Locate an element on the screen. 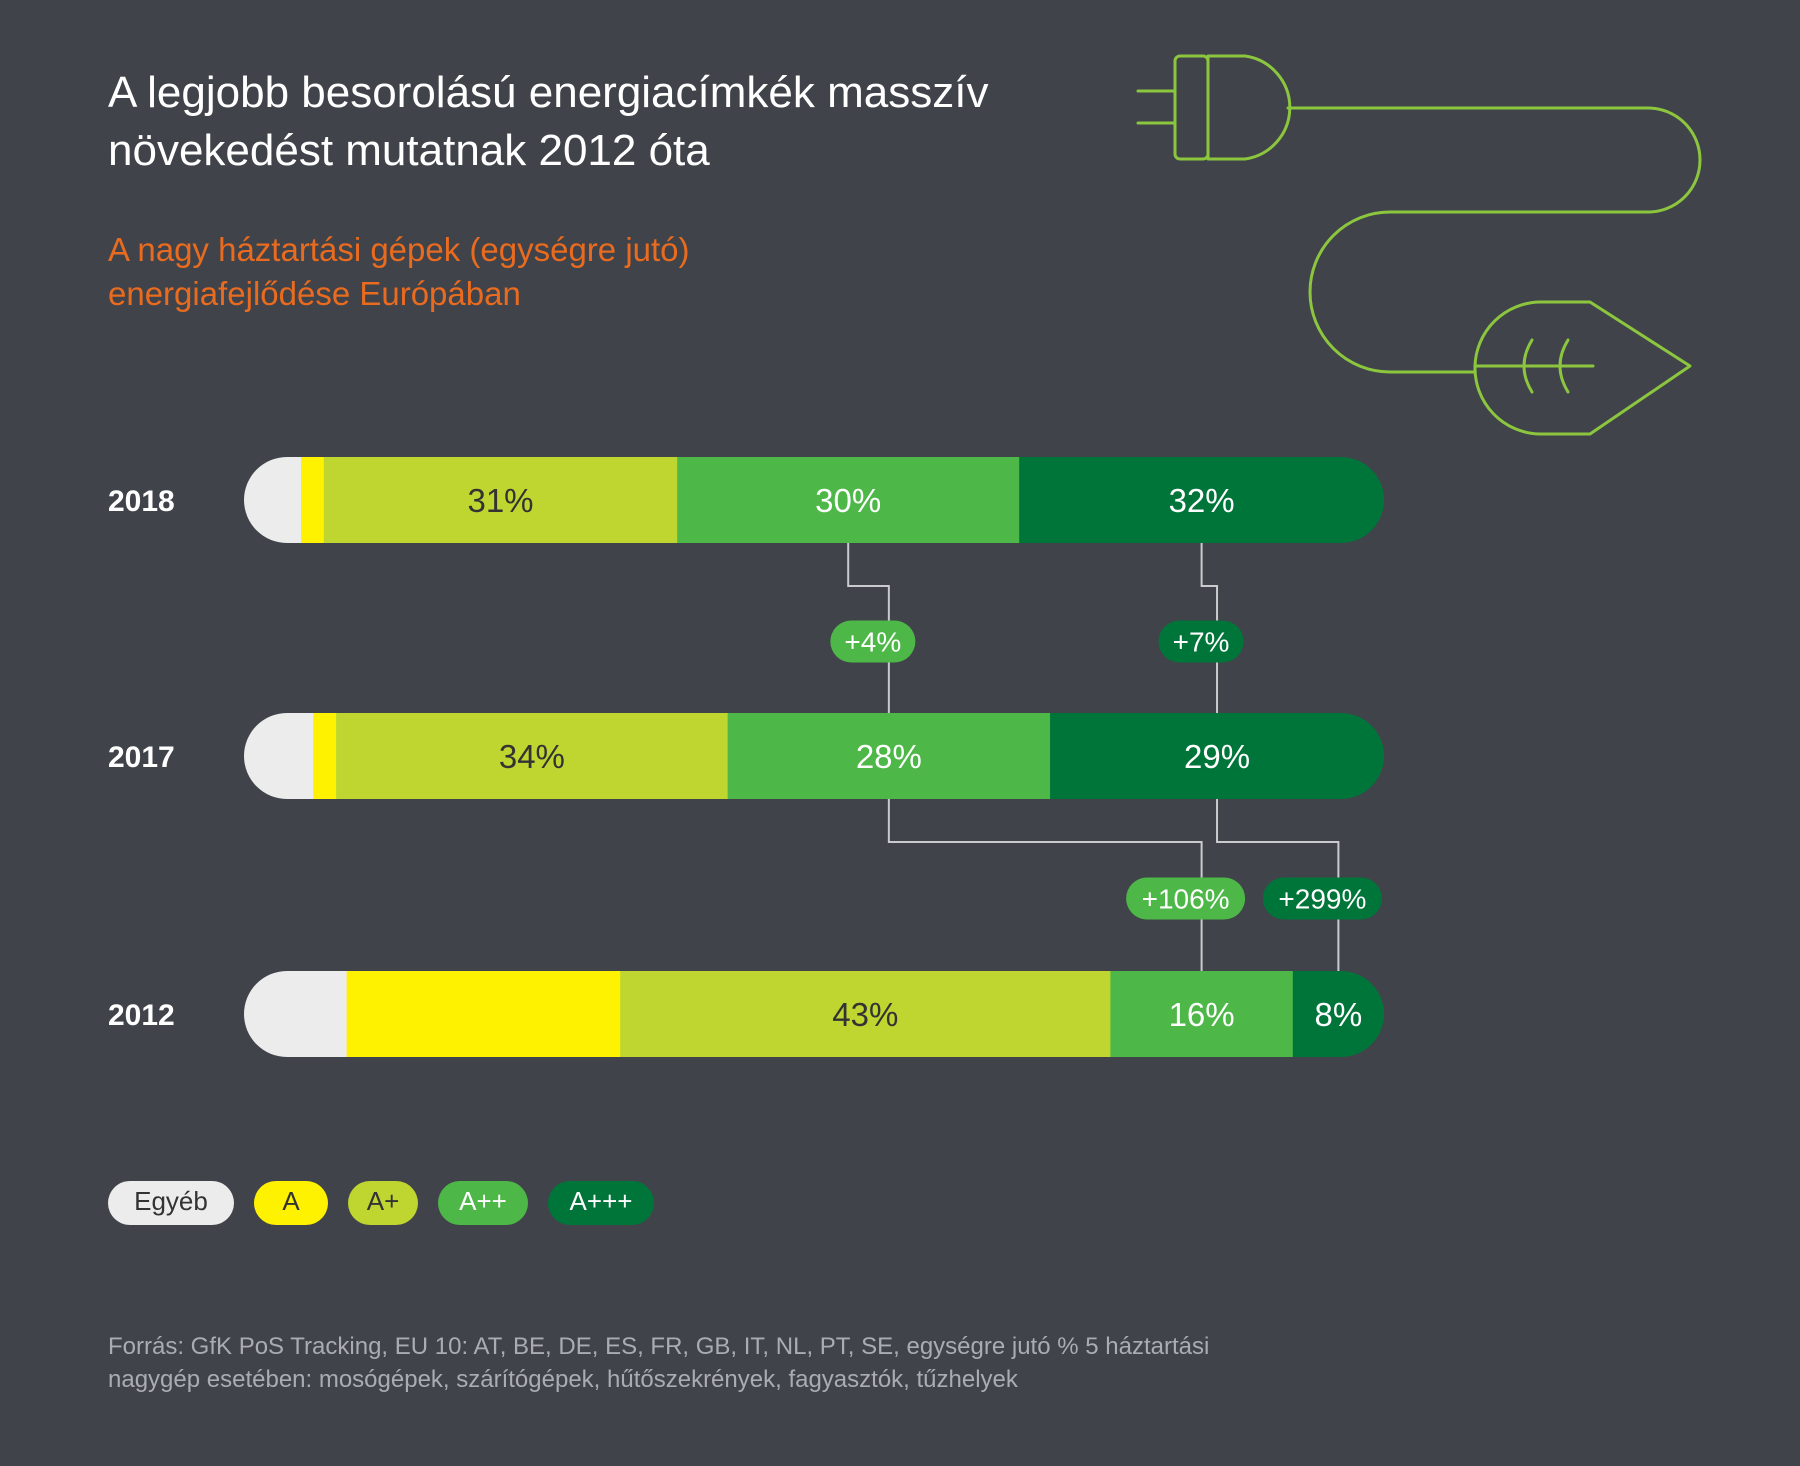 The width and height of the screenshot is (1800, 1466). data-label-2012-aplusplusplus: 8% is located at coordinates (1339, 1014).